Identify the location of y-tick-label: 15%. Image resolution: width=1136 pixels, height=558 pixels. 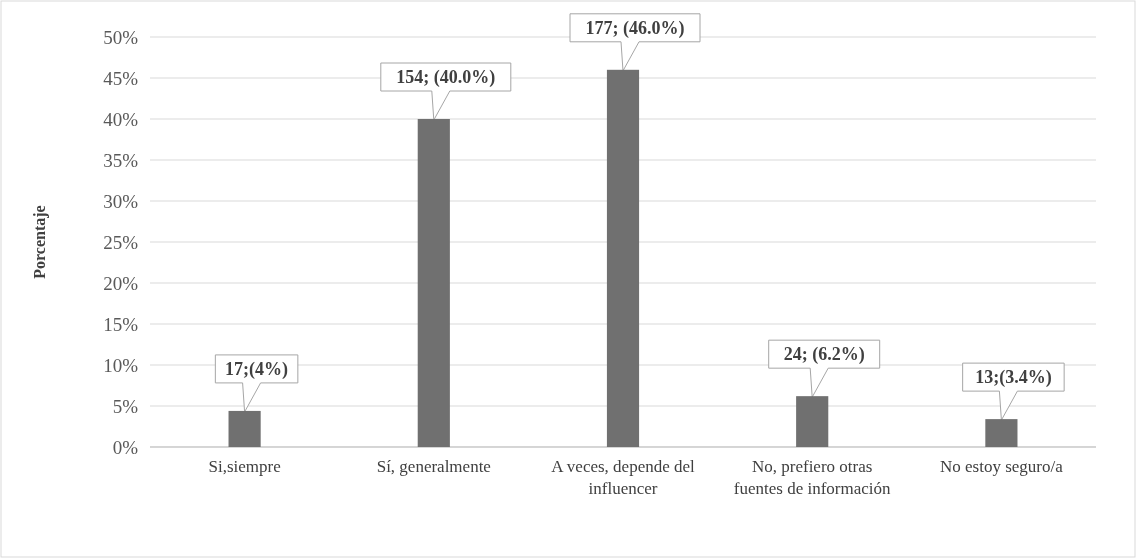
(121, 324).